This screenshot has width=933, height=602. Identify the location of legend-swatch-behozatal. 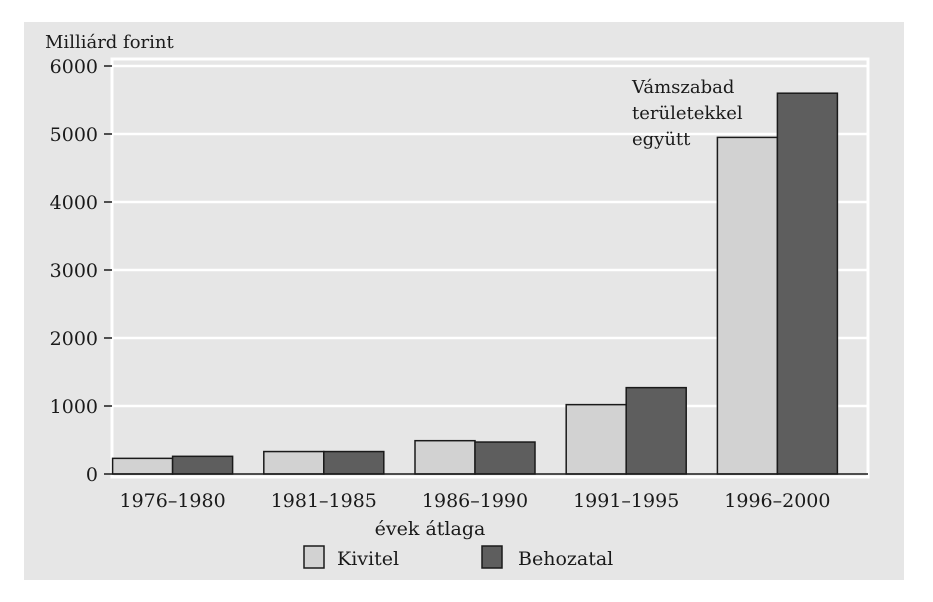
(492, 557).